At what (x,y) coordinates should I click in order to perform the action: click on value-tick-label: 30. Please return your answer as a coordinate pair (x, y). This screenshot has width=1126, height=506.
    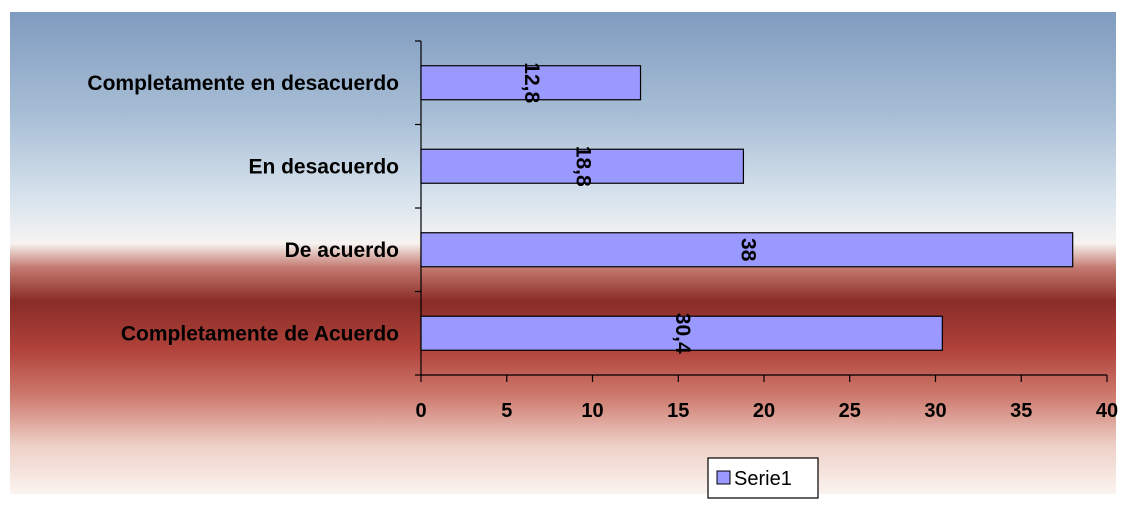
    Looking at the image, I should click on (935, 411).